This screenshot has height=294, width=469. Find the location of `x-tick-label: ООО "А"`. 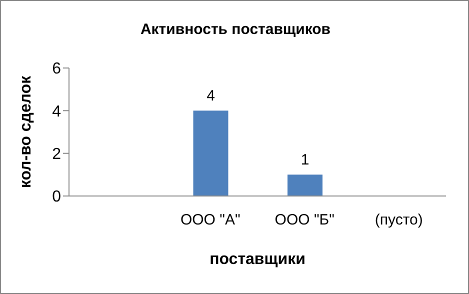

x-tick-label: ООО "А" is located at coordinates (210, 220).